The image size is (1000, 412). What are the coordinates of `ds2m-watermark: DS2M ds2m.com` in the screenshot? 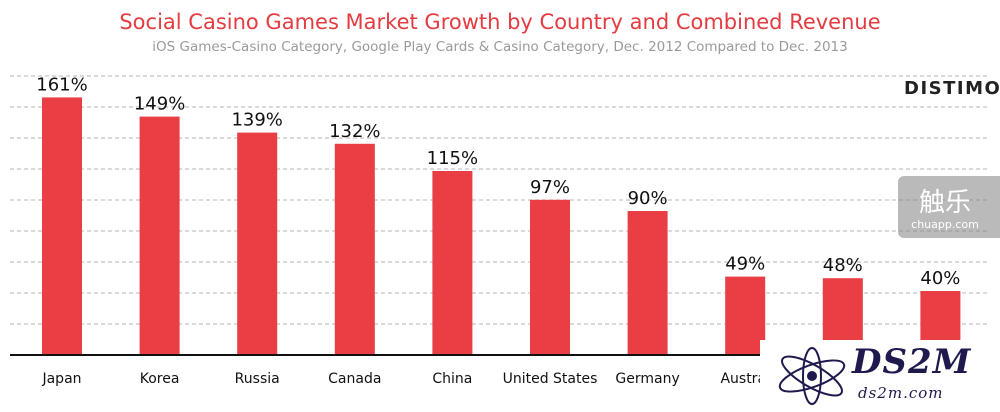 It's located at (880, 376).